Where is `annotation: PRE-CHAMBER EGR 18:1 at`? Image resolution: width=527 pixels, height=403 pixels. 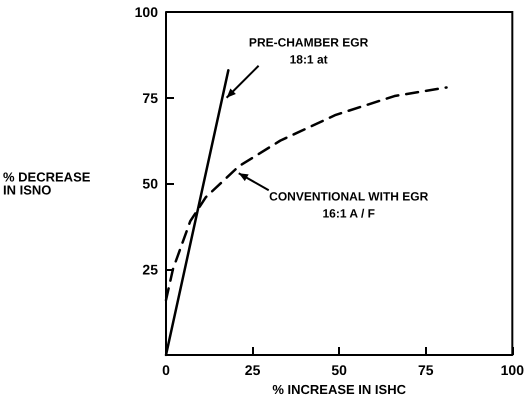 annotation: PRE-CHAMBER EGR 18:1 at is located at coordinates (308, 50).